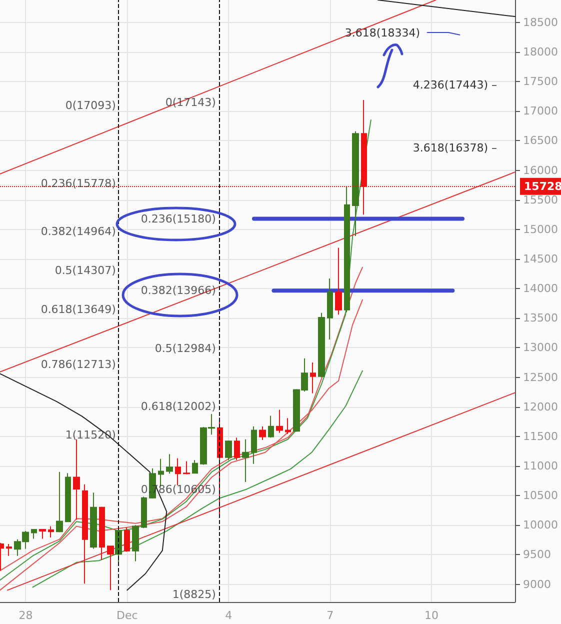 The height and width of the screenshot is (624, 561). I want to click on y-tick-label: 15000, so click(540, 229).